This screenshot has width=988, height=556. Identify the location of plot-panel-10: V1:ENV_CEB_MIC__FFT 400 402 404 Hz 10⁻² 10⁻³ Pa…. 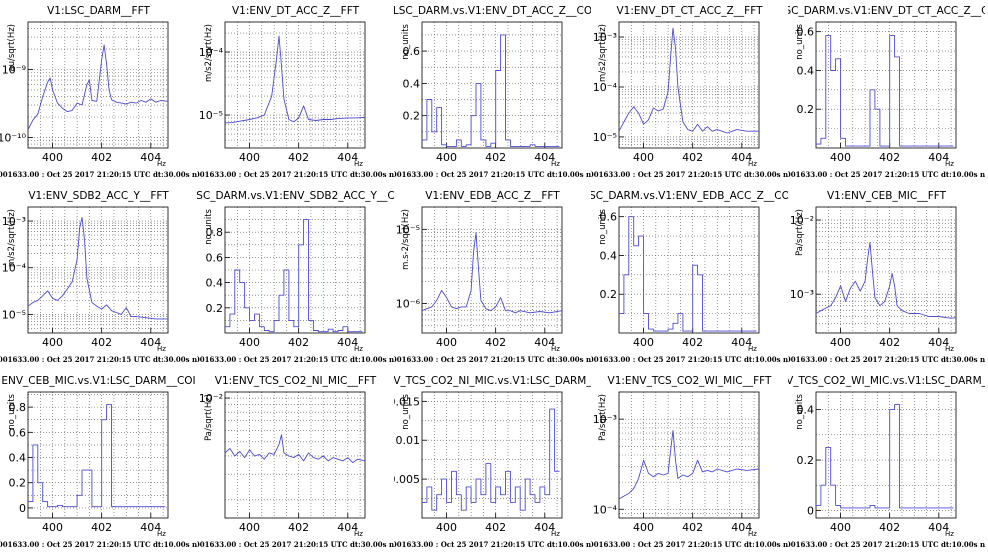
(886, 277).